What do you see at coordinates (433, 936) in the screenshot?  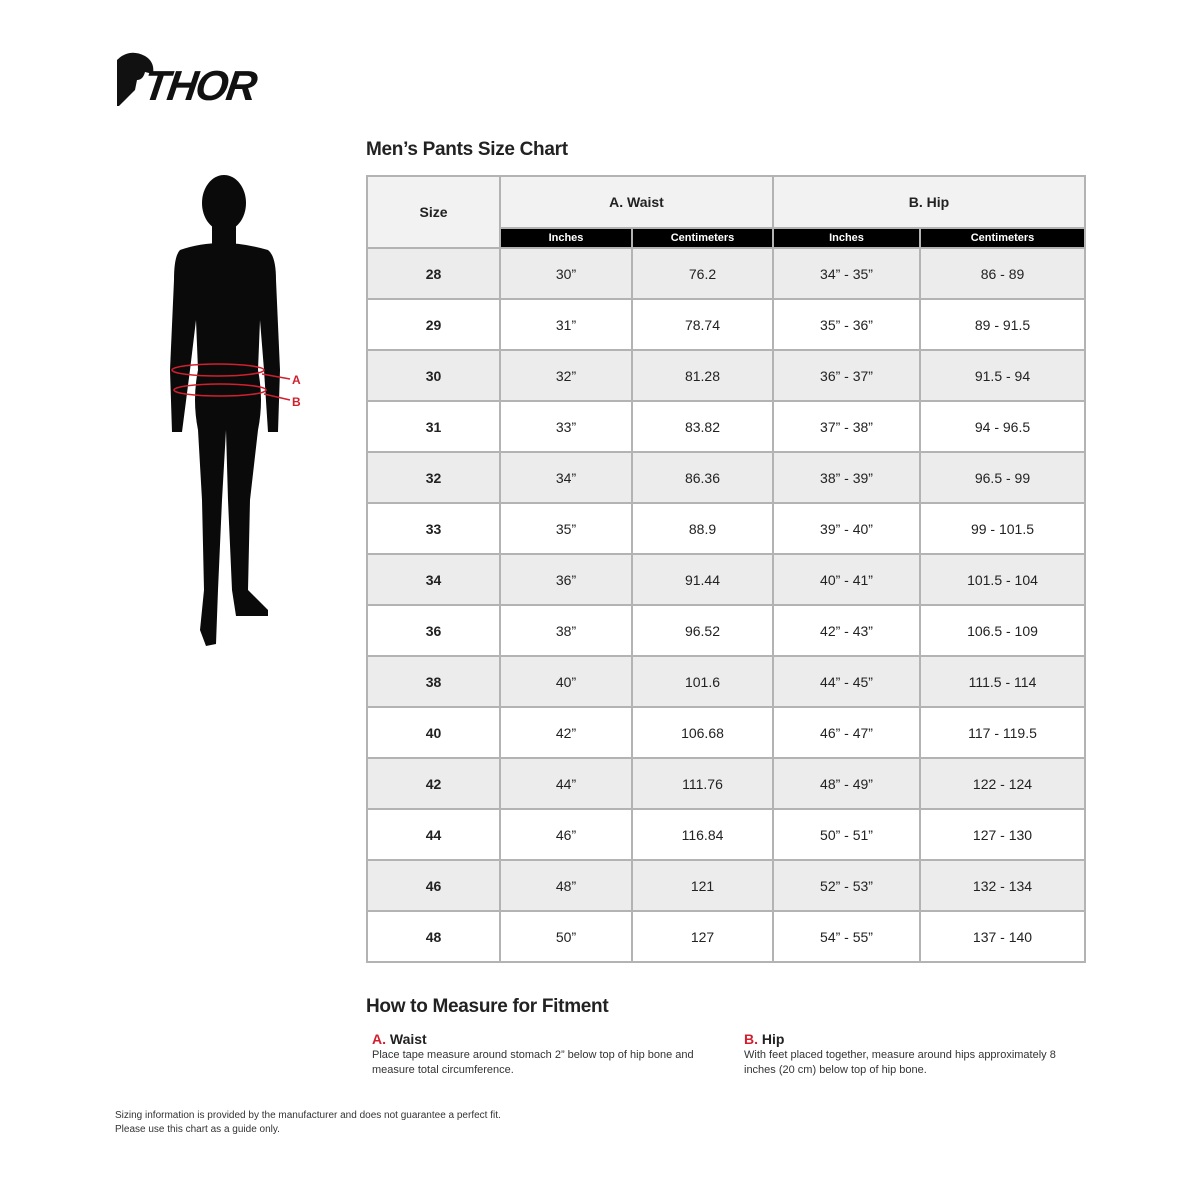 I see `size-cell: 48` at bounding box center [433, 936].